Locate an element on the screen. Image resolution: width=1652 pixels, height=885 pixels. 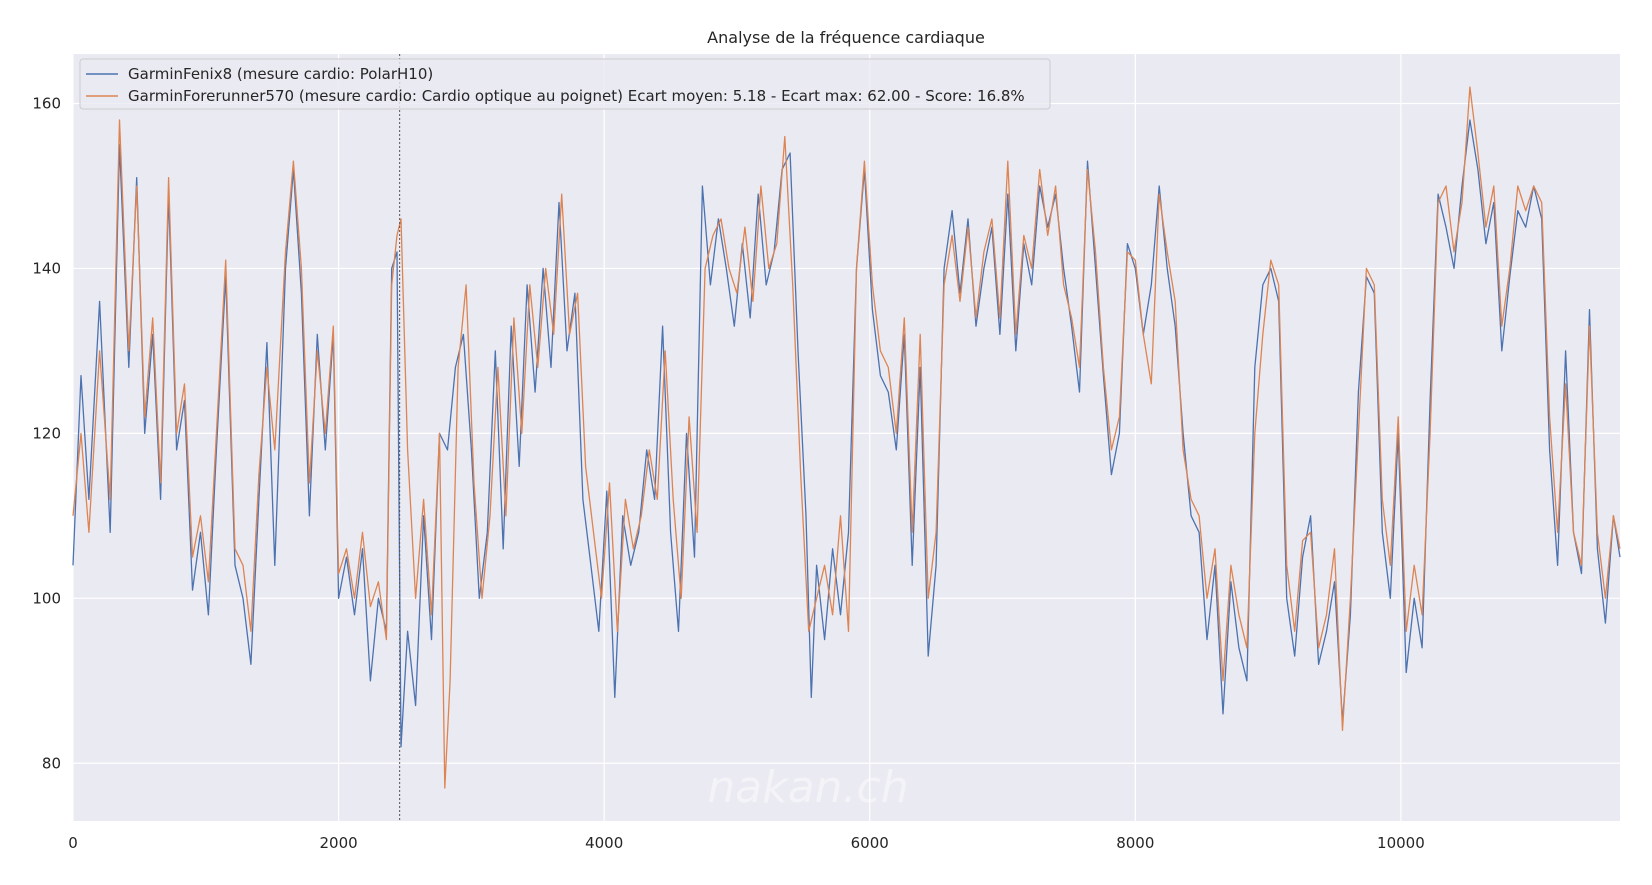
y-tick-label: 100 is located at coordinates (46, 598).